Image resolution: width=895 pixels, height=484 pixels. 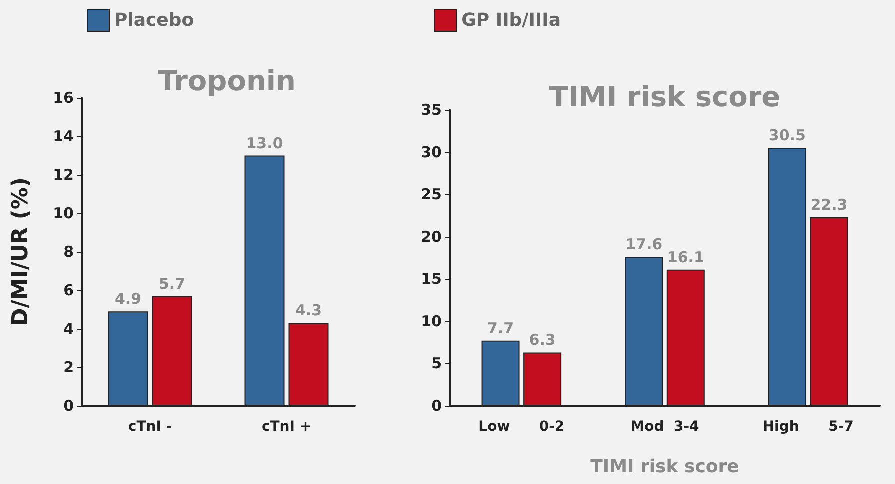 What do you see at coordinates (69, 329) in the screenshot?
I see `y-tick-label: 4` at bounding box center [69, 329].